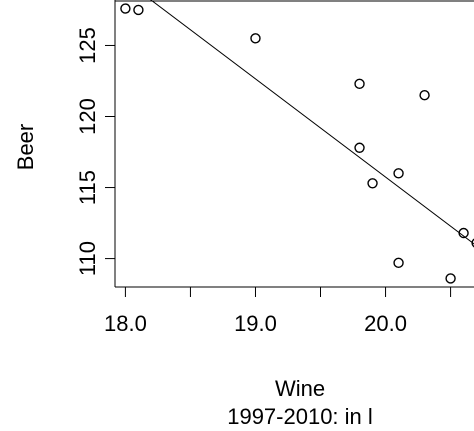 Image resolution: width=474 pixels, height=431 pixels. Describe the element at coordinates (125, 323) in the screenshot. I see `x-tick-label: 18.0` at that location.